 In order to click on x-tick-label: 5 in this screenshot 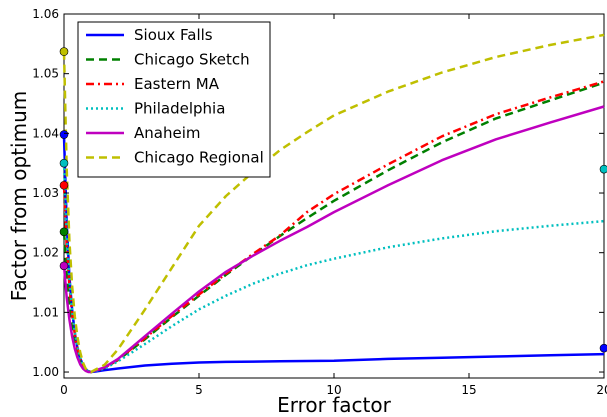, I will do `click(199, 390)`.